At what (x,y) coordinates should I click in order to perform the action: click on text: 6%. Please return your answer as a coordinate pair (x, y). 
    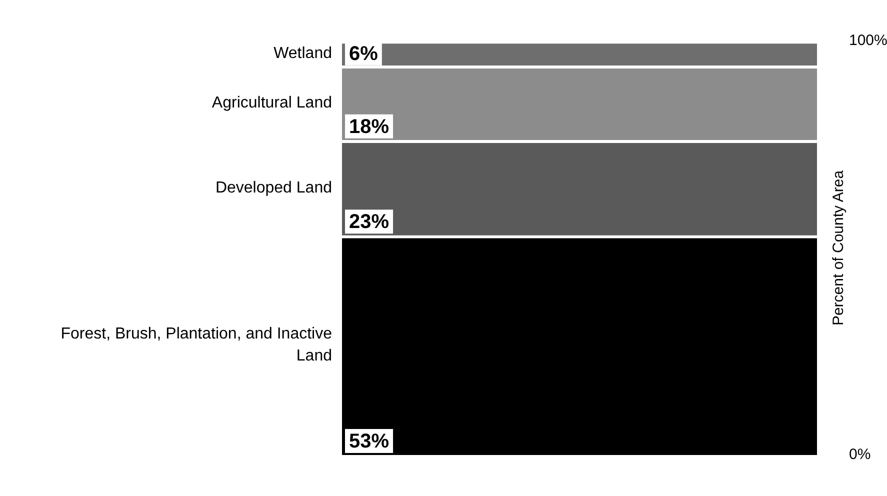
    Looking at the image, I should click on (363, 53).